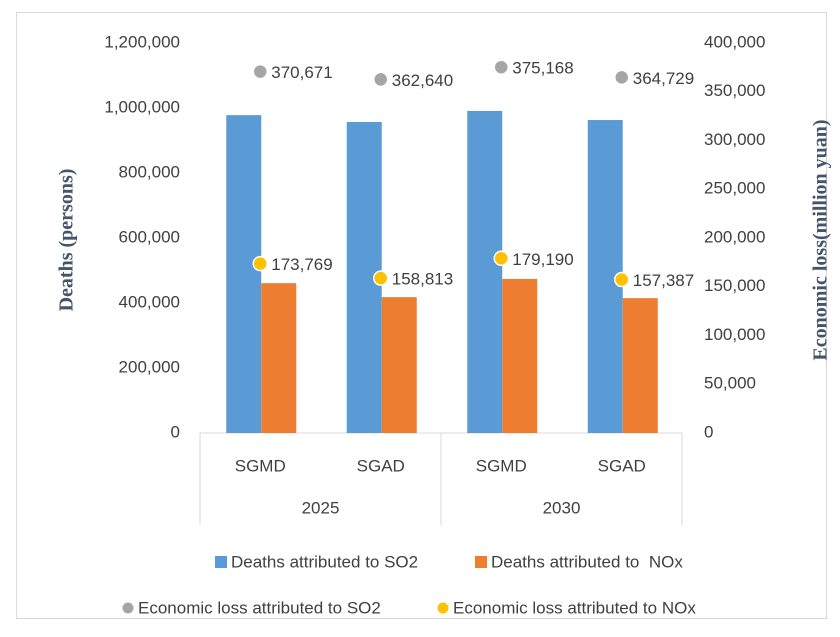 The width and height of the screenshot is (840, 637). What do you see at coordinates (734, 236) in the screenshot?
I see `y2-tick-label: 200,000` at bounding box center [734, 236].